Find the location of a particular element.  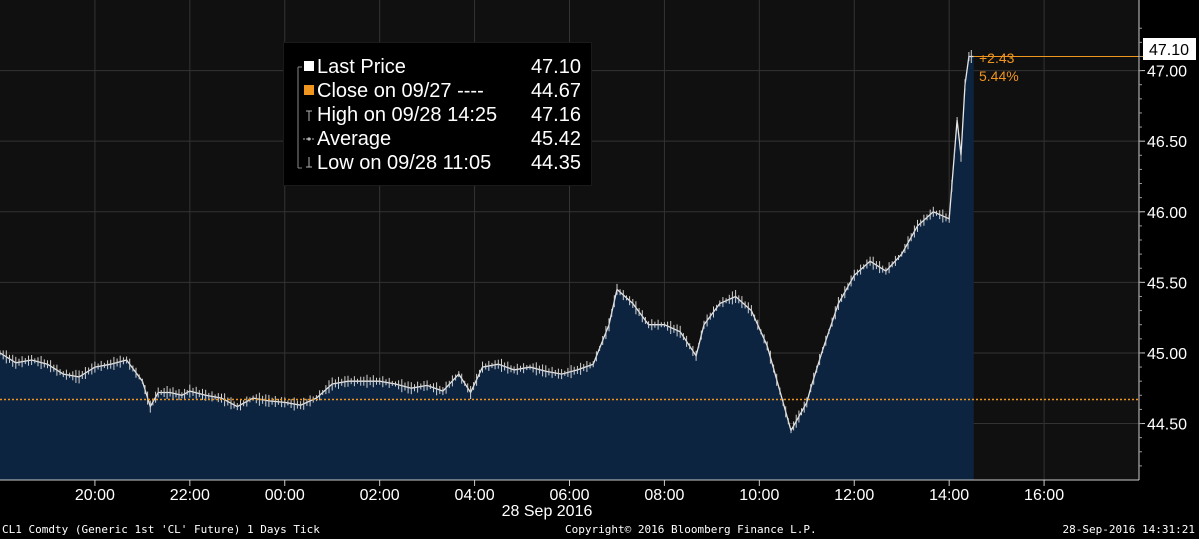

legend-item-average: Average 45.42 is located at coordinates (438, 139).